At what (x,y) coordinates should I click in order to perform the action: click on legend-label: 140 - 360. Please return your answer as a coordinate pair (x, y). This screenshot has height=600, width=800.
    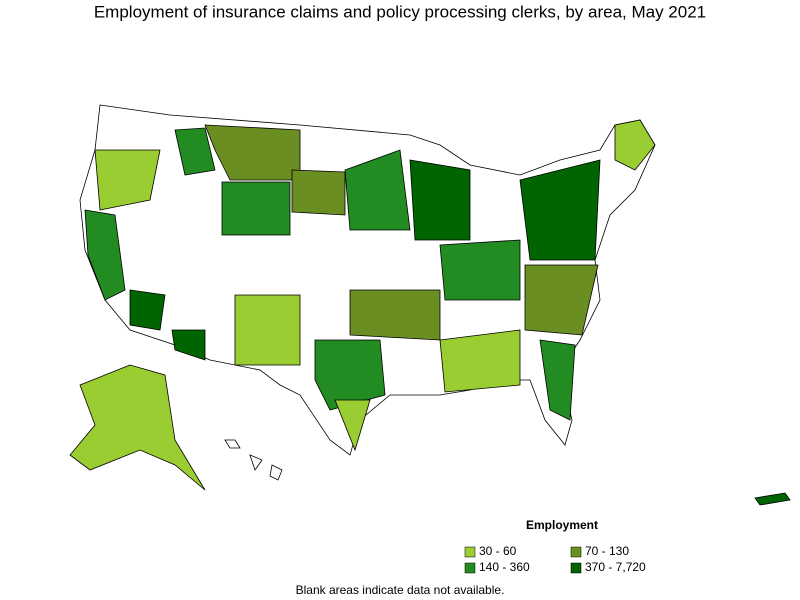
    Looking at the image, I should click on (504, 567).